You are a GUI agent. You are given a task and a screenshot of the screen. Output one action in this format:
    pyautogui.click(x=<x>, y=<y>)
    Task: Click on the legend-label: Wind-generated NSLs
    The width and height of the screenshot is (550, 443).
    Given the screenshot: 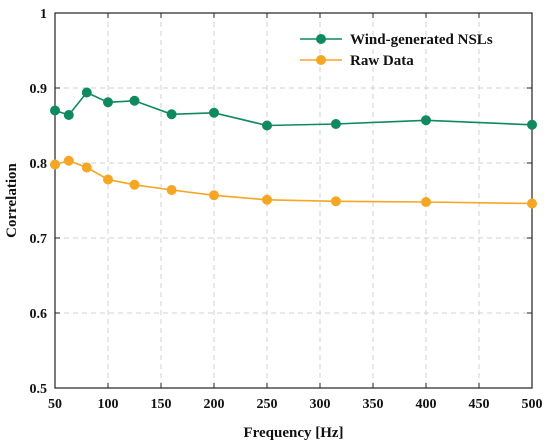 What is the action you would take?
    pyautogui.click(x=421, y=40)
    